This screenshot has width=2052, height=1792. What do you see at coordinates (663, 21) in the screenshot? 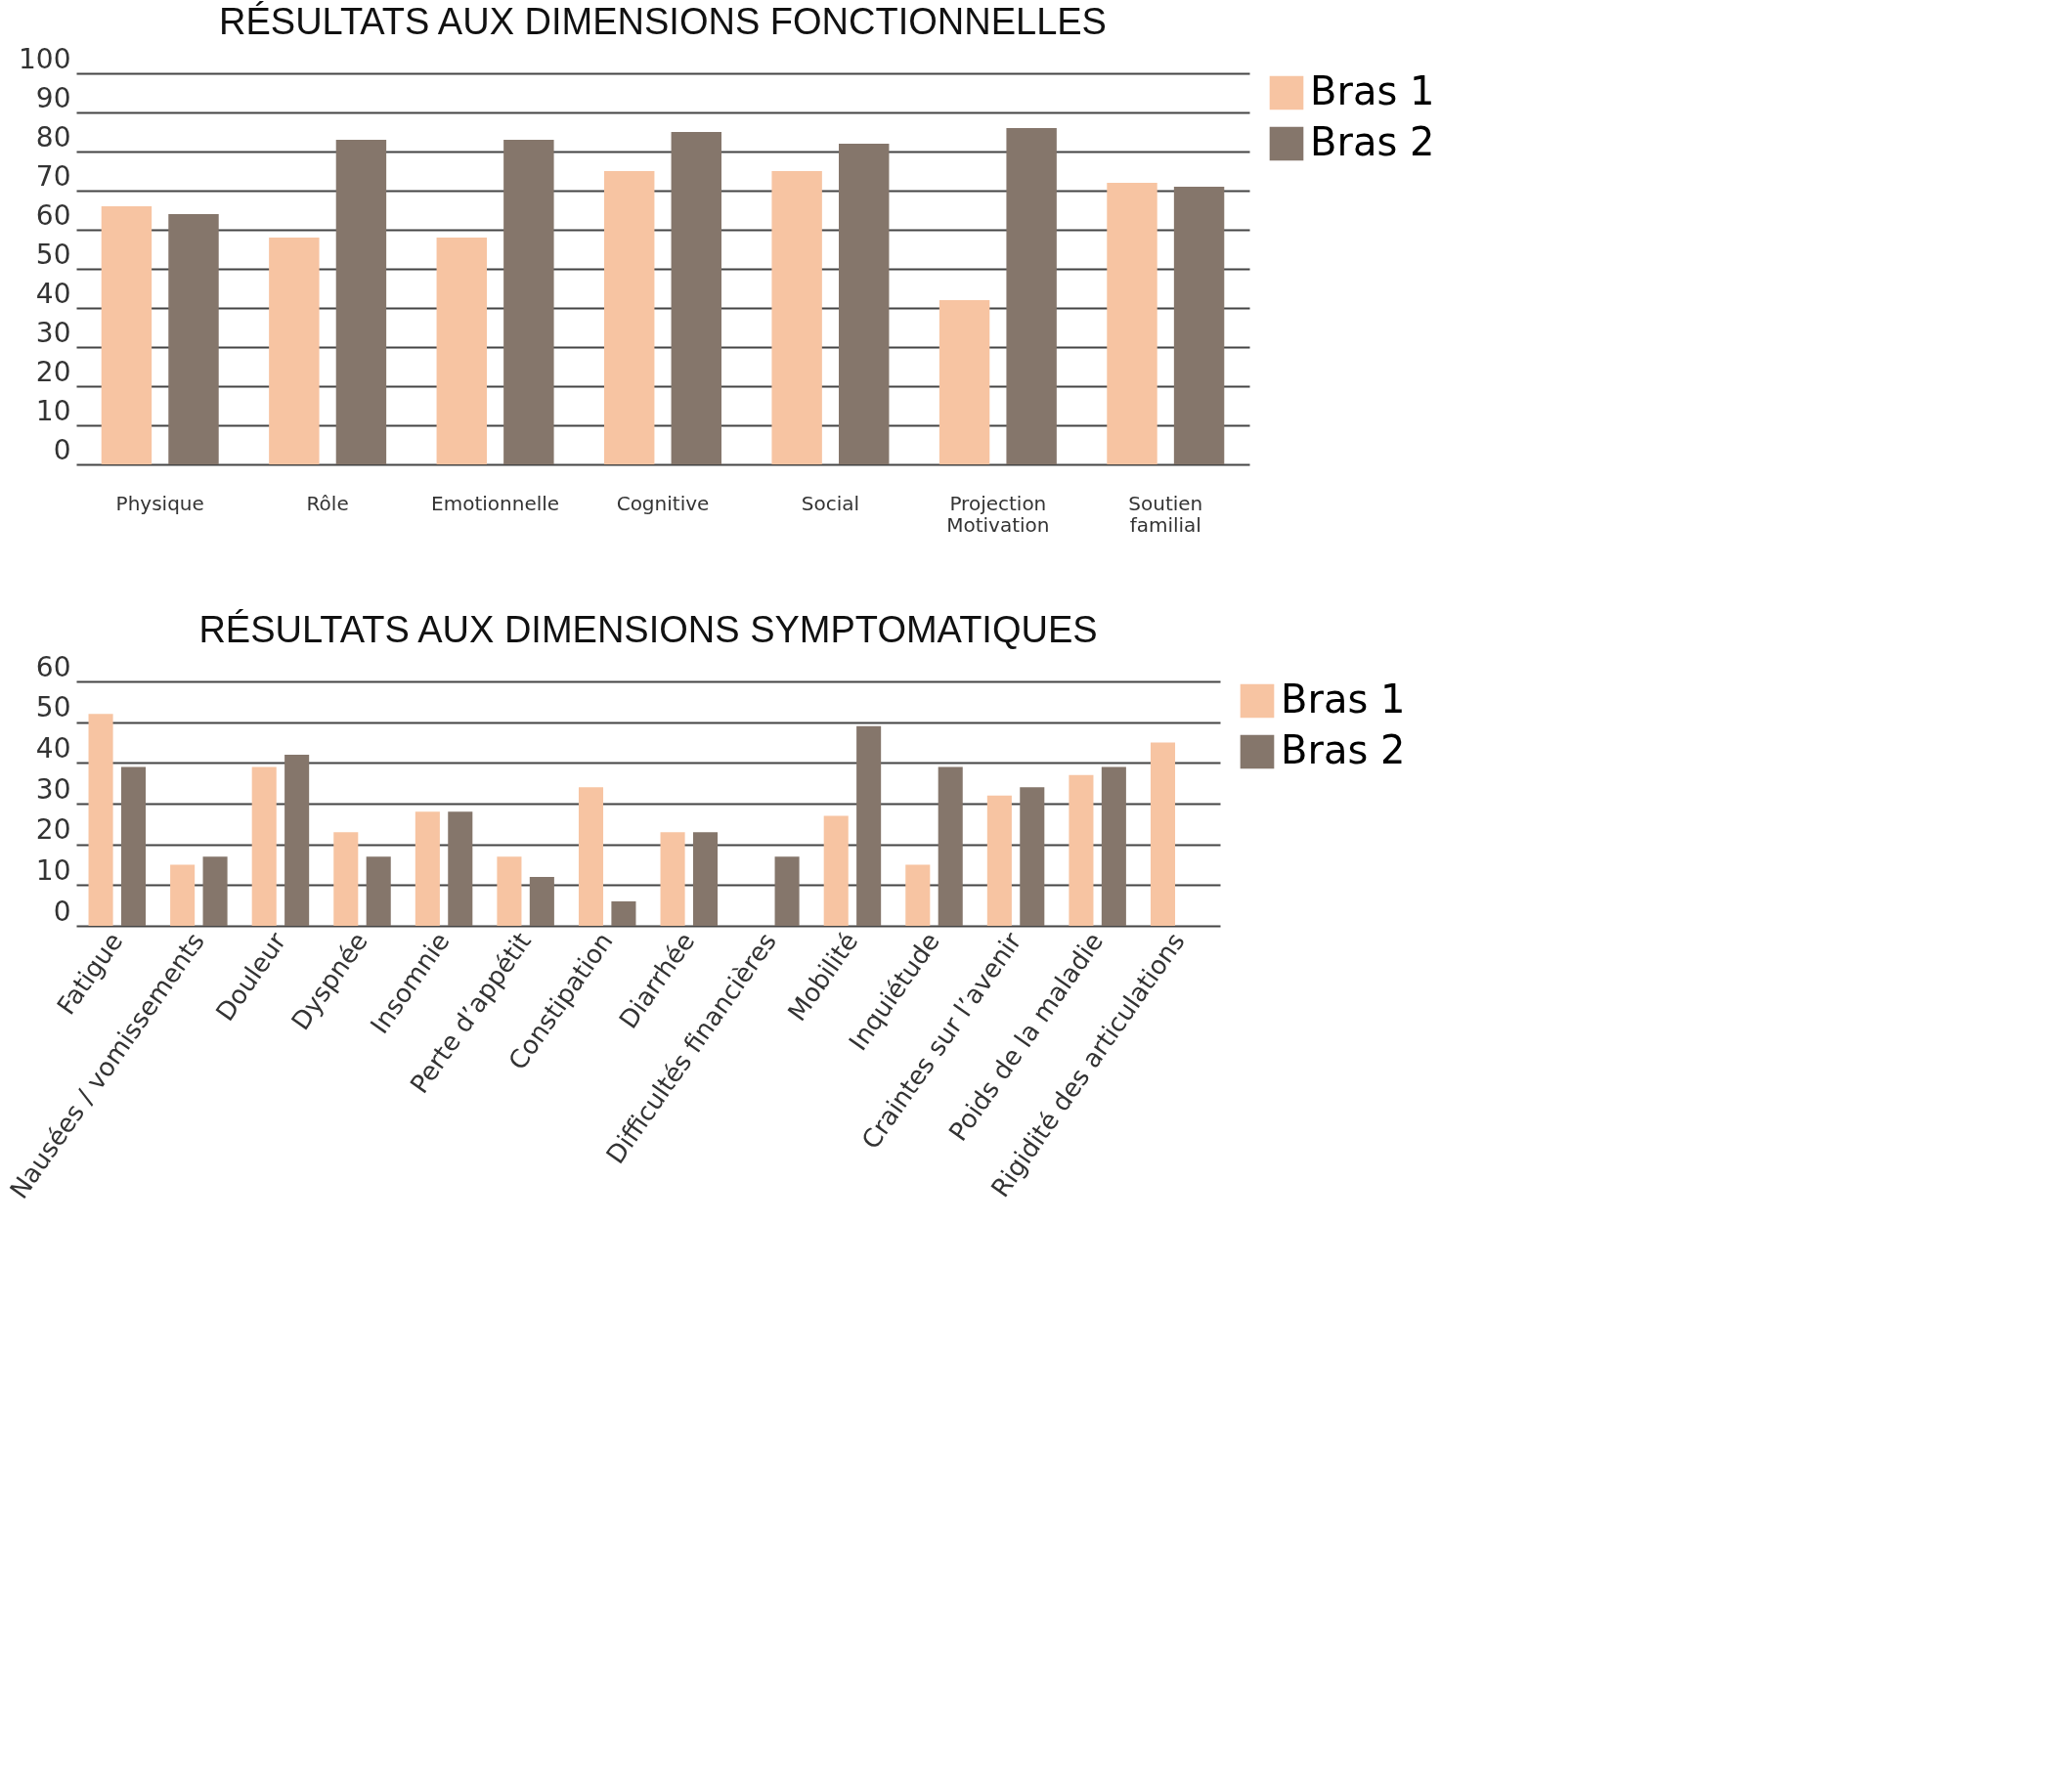
I see `chart-title: RÉSULTATS AUX DIMENSIONS FONCTIONNELLES` at bounding box center [663, 21].